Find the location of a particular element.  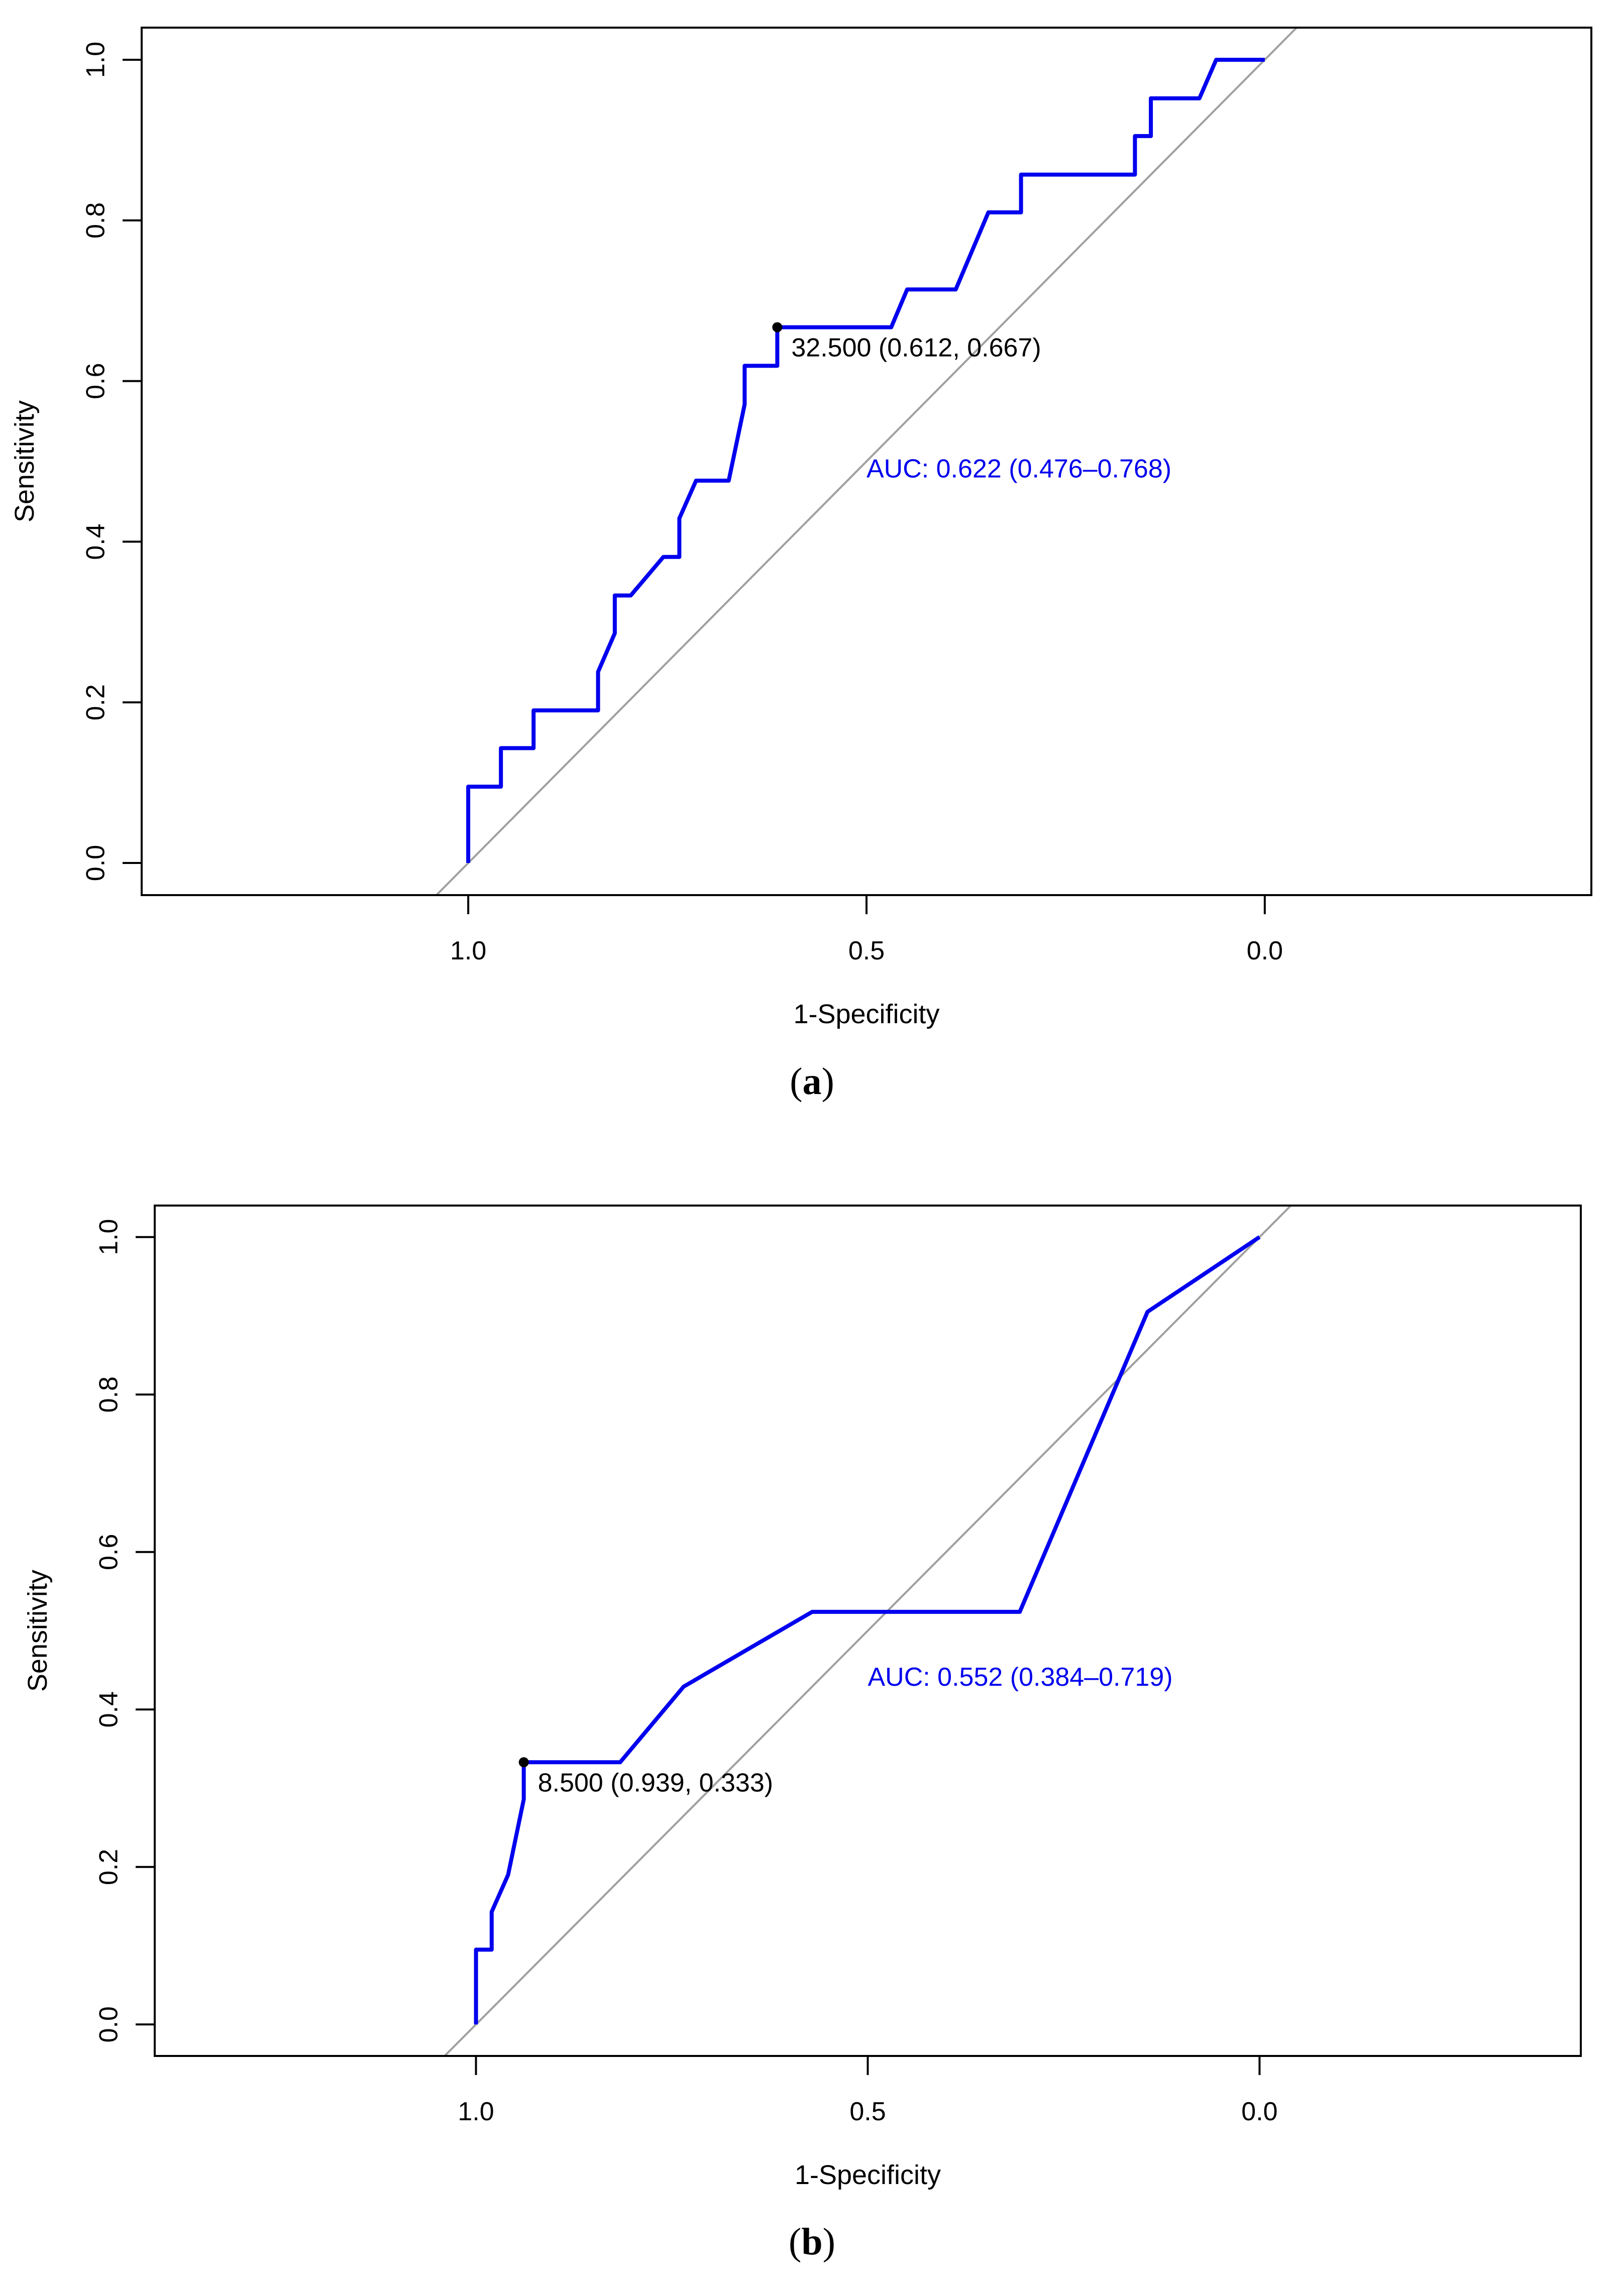

auc-label: AUC: 0.622 (0.476–0.768) is located at coordinates (1019, 468).